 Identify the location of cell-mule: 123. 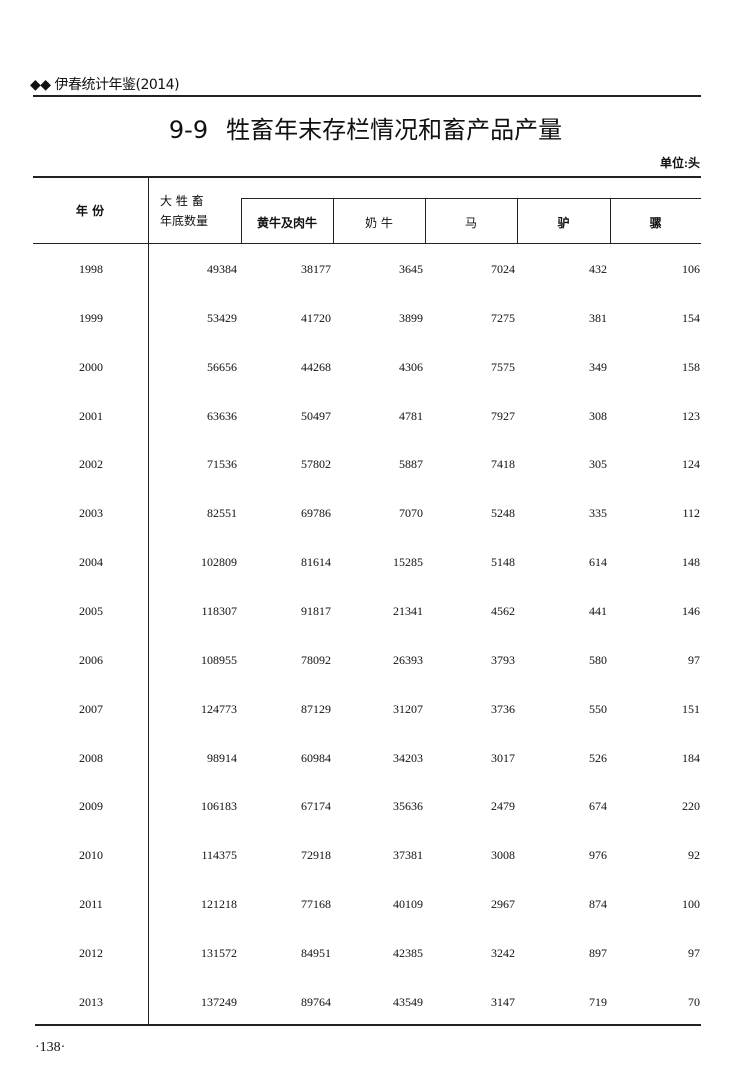
(691, 415).